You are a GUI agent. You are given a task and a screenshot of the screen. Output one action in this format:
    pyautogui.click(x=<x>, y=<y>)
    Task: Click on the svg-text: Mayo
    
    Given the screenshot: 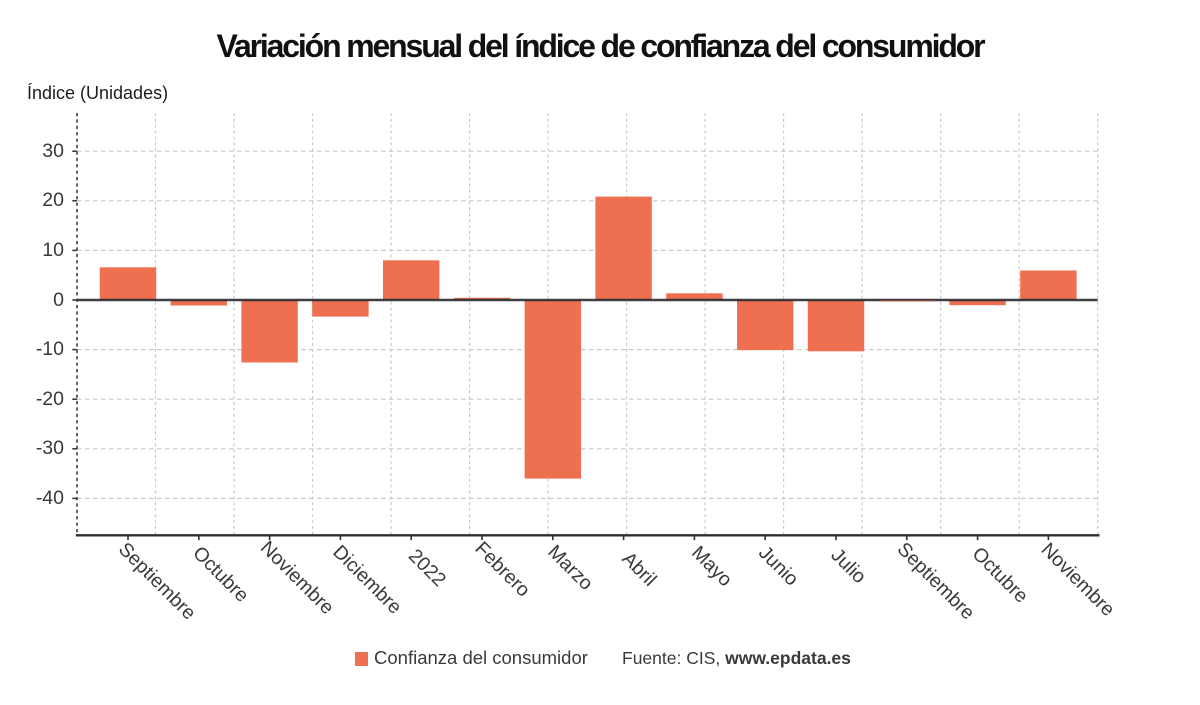 What is the action you would take?
    pyautogui.click(x=711, y=566)
    